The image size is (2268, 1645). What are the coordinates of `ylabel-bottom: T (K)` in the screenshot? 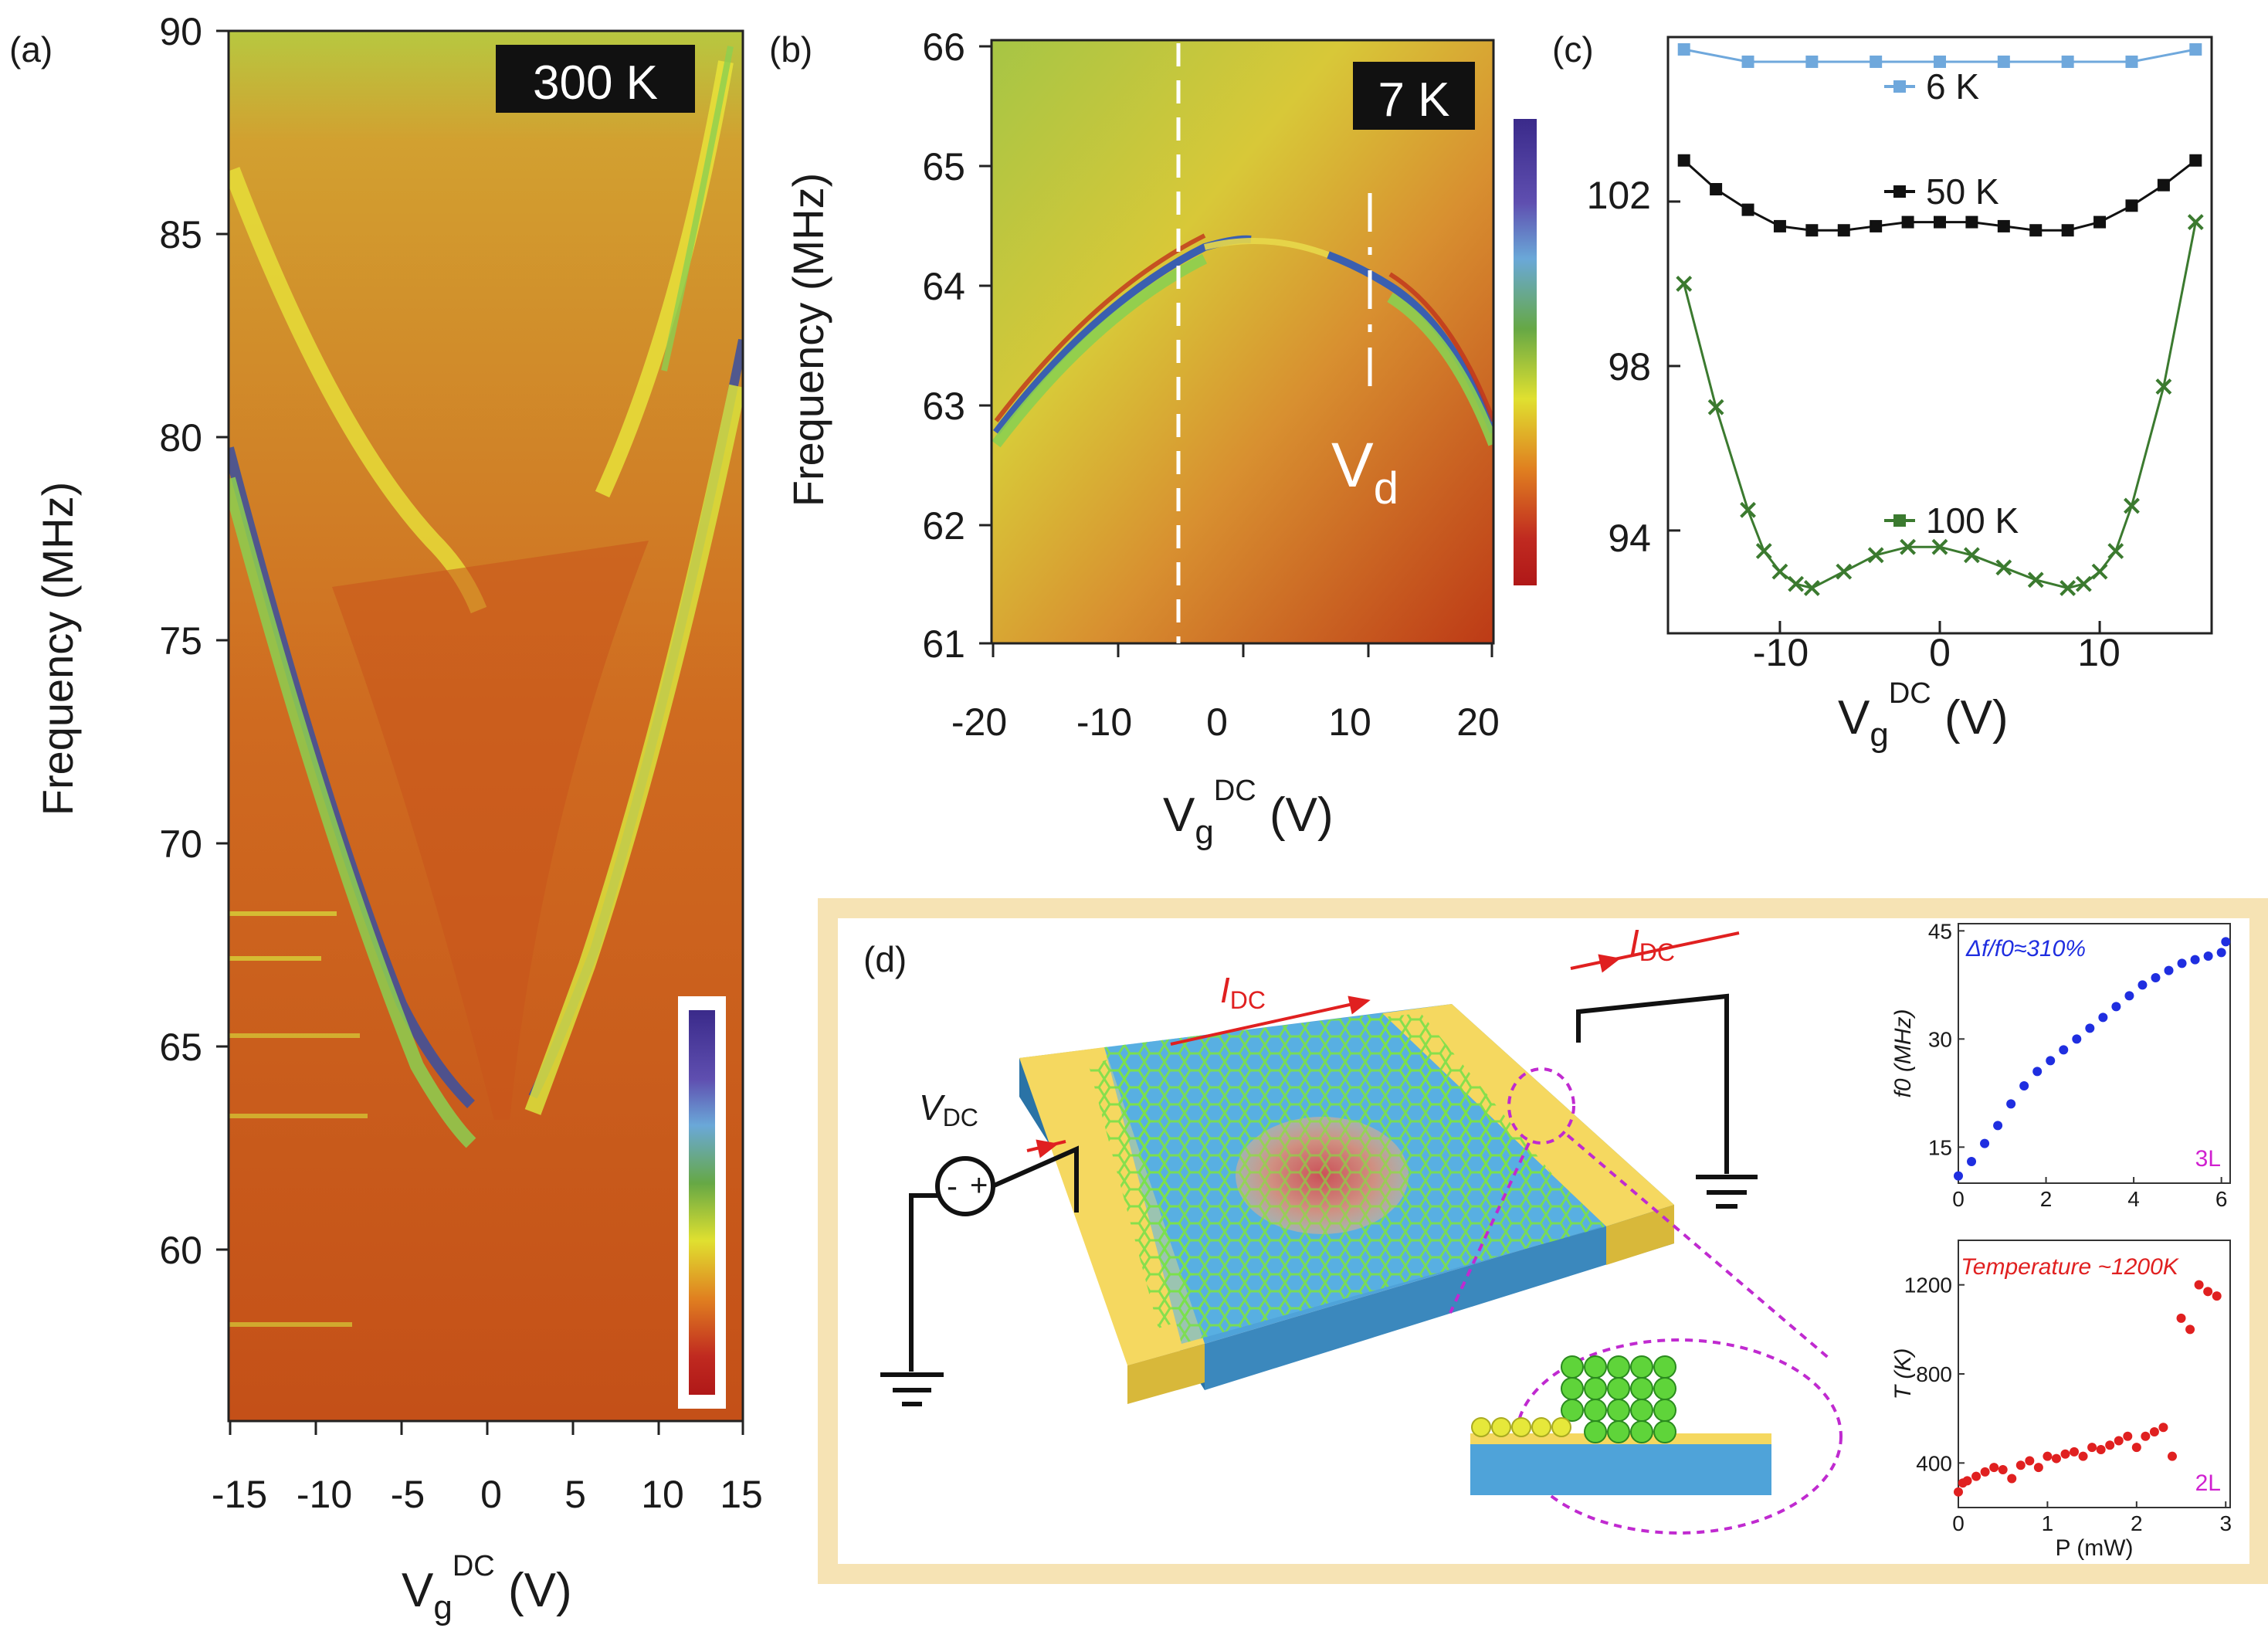 It's located at (1903, 1374).